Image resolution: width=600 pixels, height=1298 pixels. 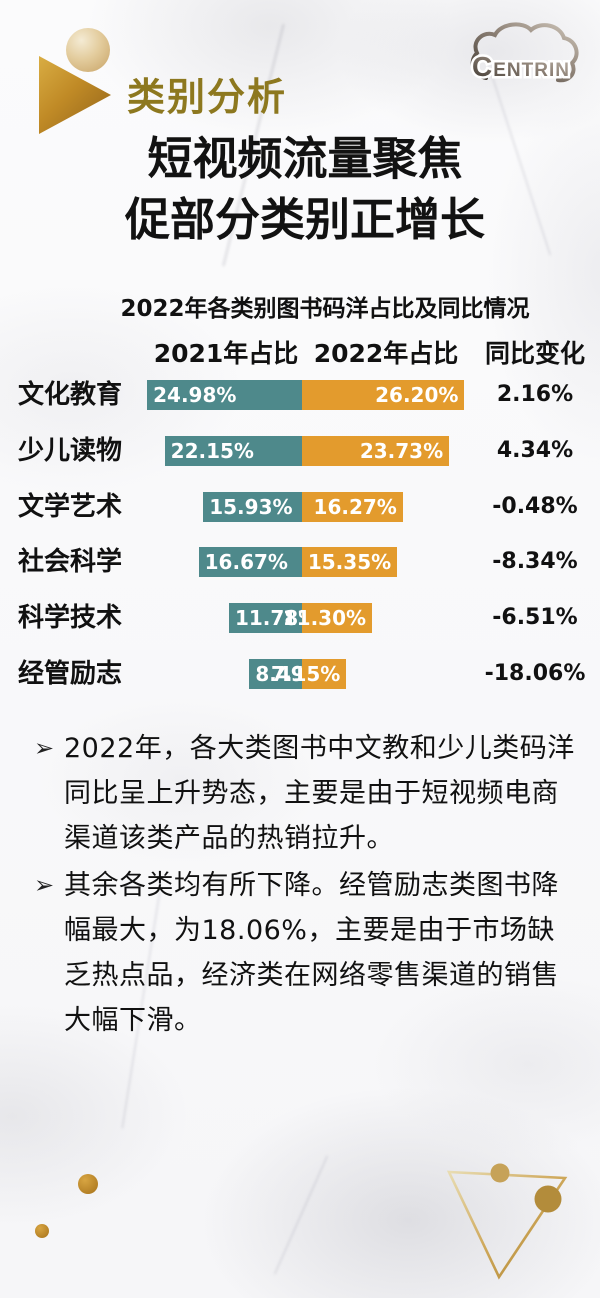 I want to click on change-value: -0.48%, so click(x=535, y=506).